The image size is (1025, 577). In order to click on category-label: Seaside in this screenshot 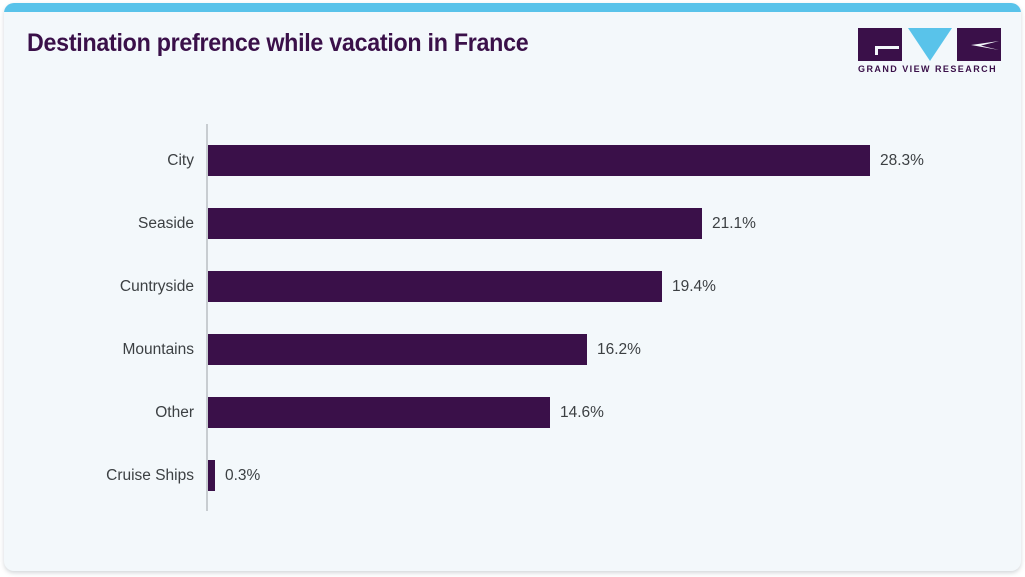, I will do `click(165, 223)`.